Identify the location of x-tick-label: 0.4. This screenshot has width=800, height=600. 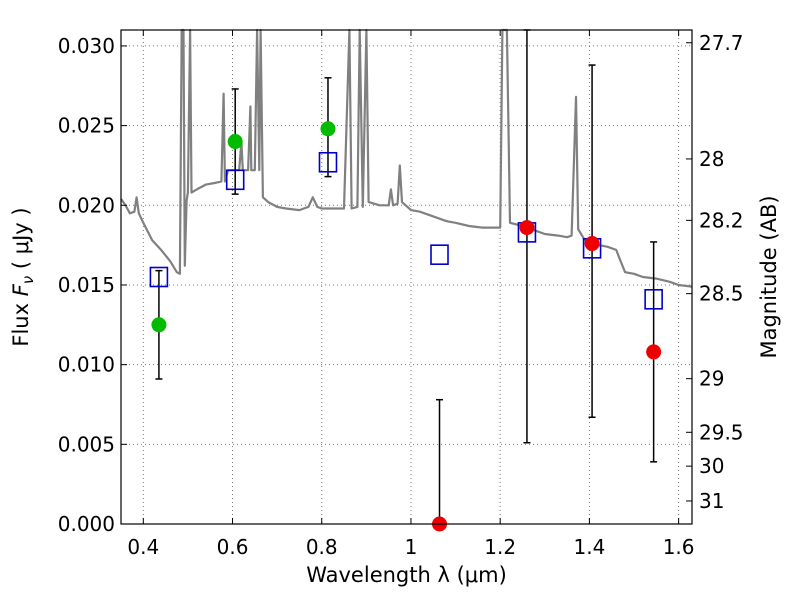
(143, 547).